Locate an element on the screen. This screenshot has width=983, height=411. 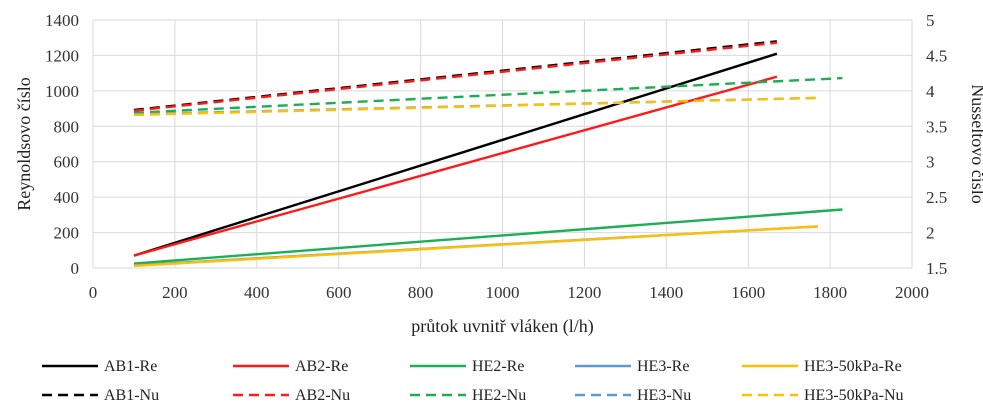
left-y-tick-label: 400 is located at coordinates (67, 197).